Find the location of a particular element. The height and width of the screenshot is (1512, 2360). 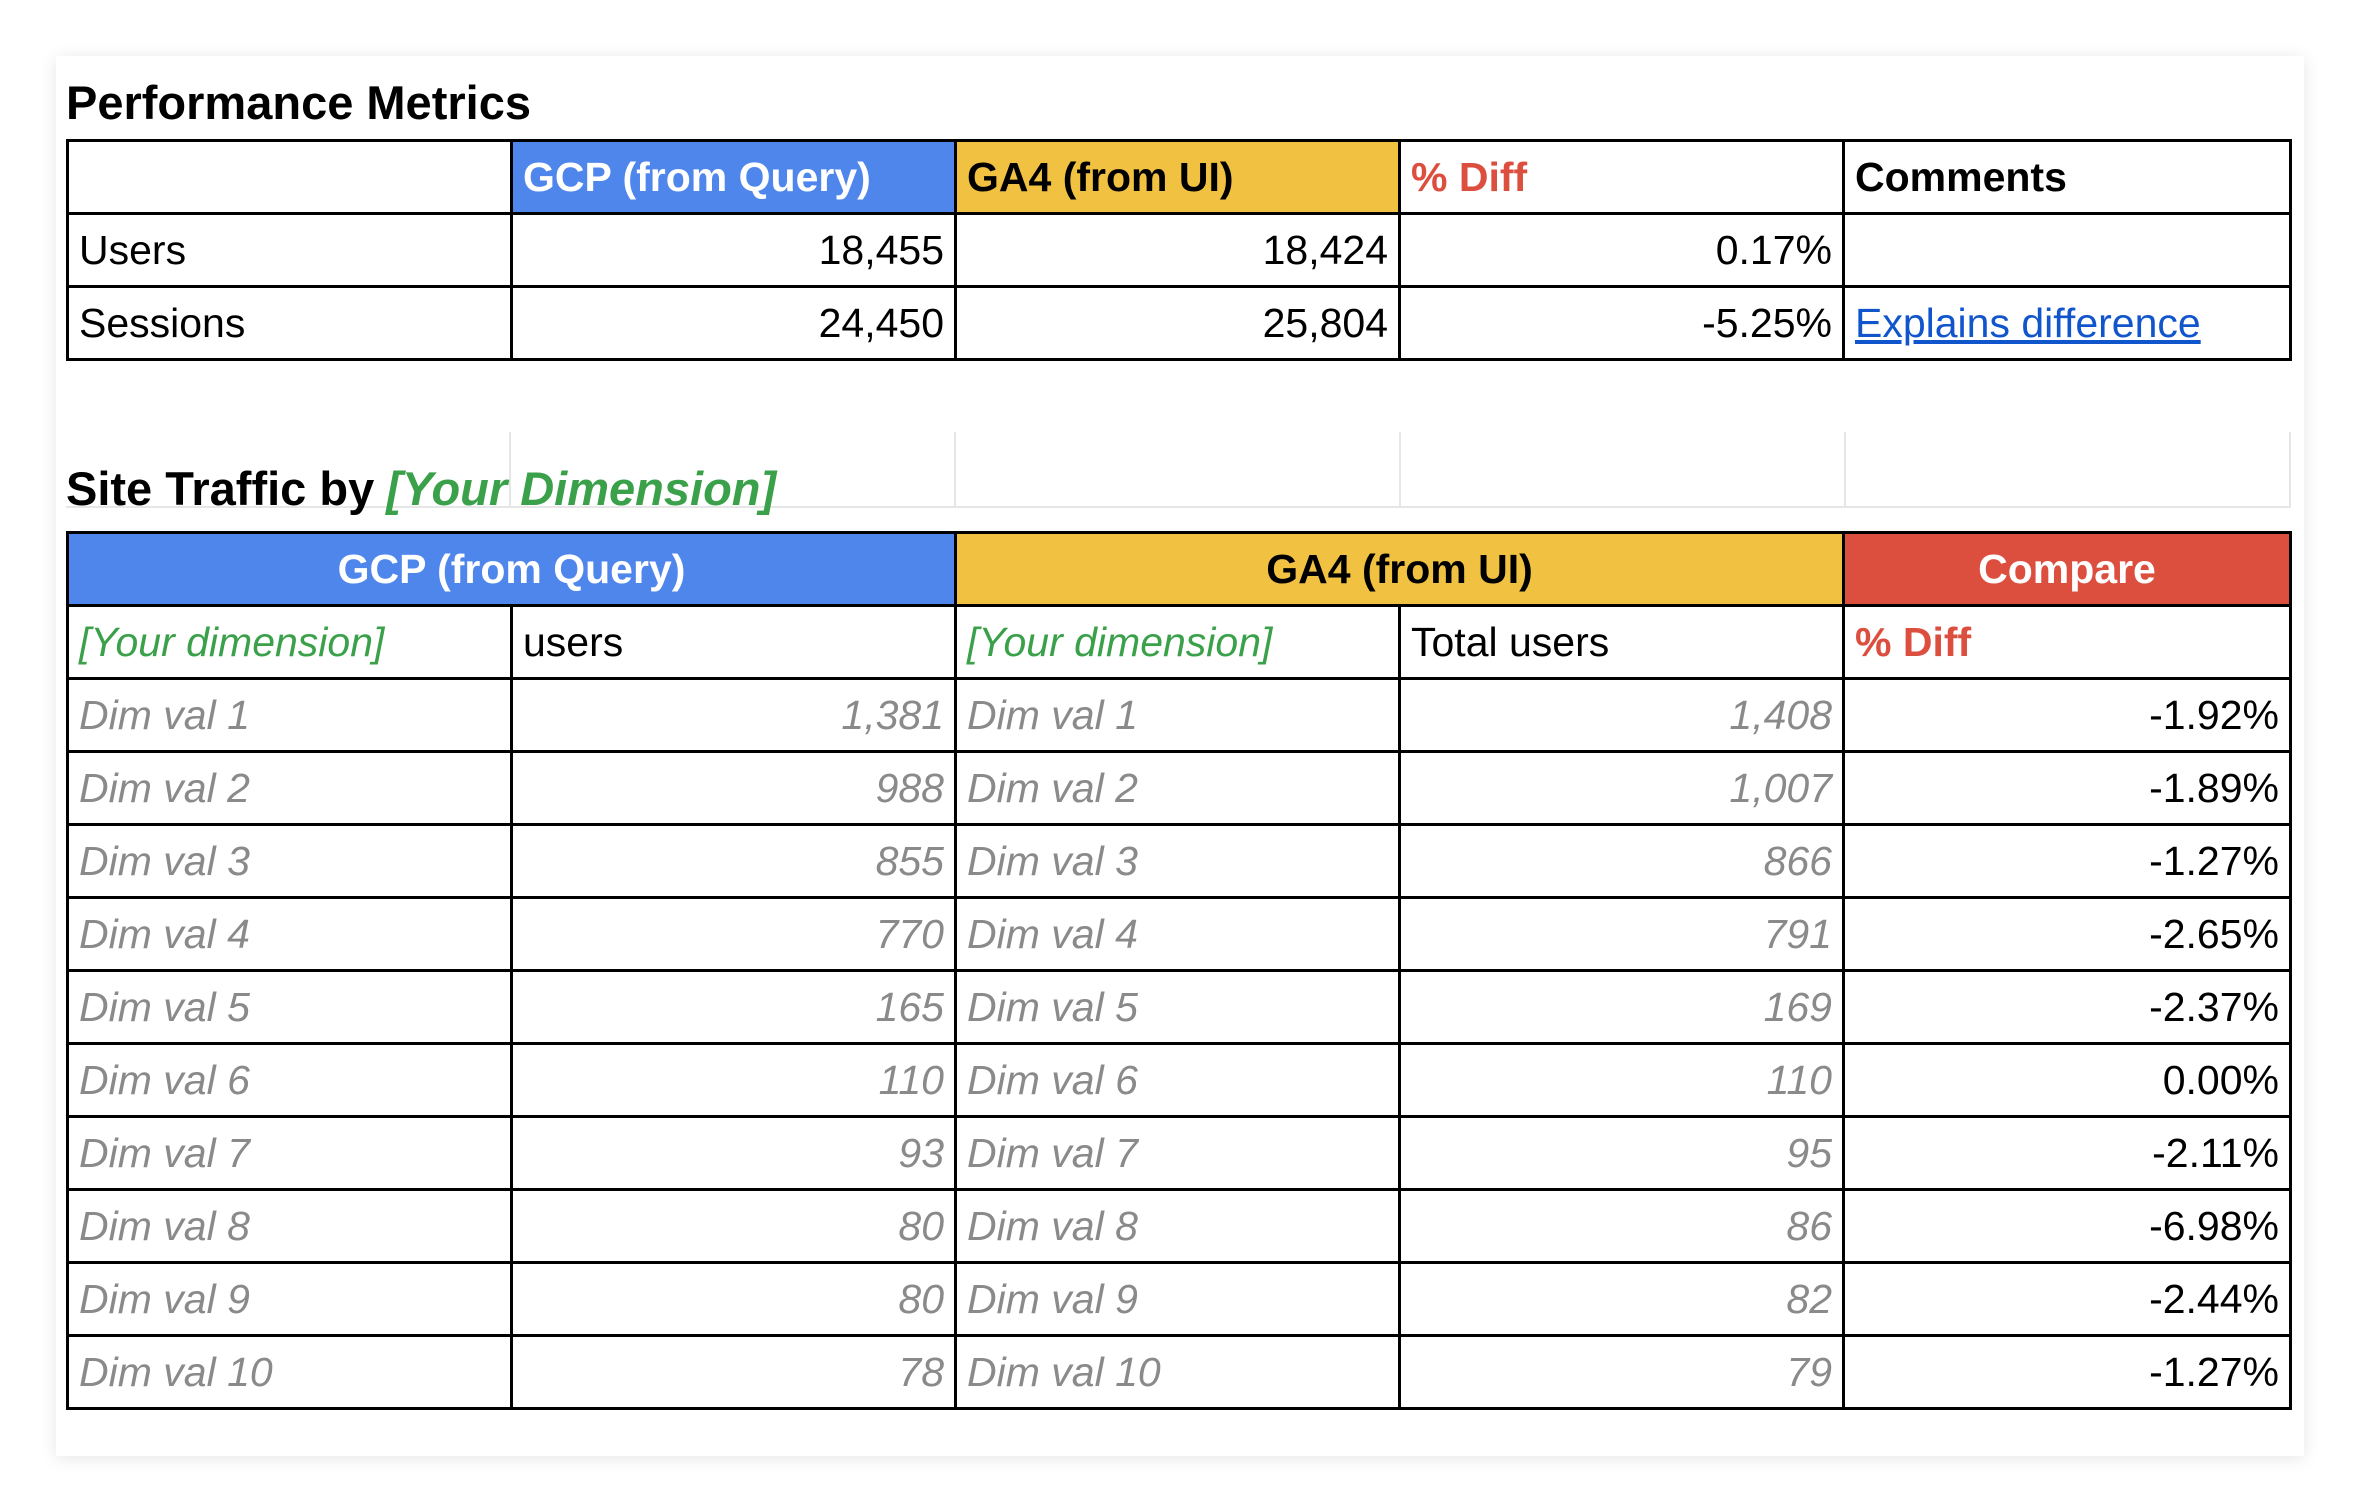

sub-header-ga4-dimension: [Your dimension] is located at coordinates (1177, 642).